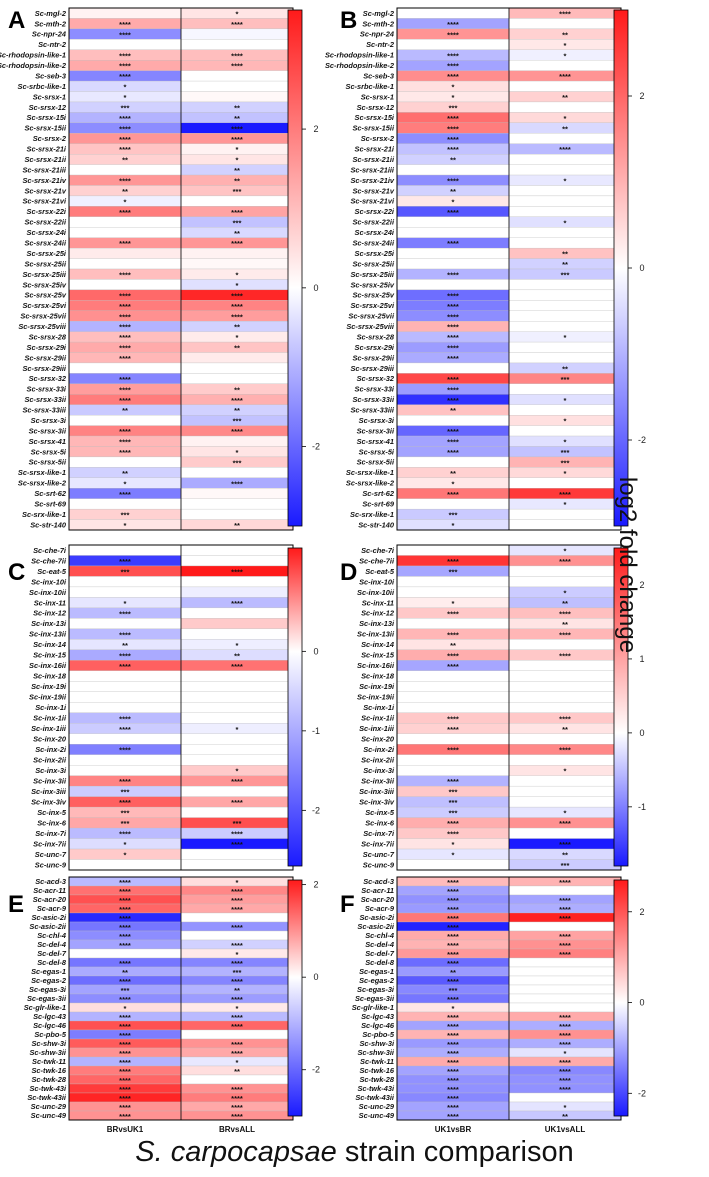 This screenshot has width=709, height=1177. Describe the element at coordinates (641, 585) in the screenshot. I see `colorbar-tick-label: 2` at that location.